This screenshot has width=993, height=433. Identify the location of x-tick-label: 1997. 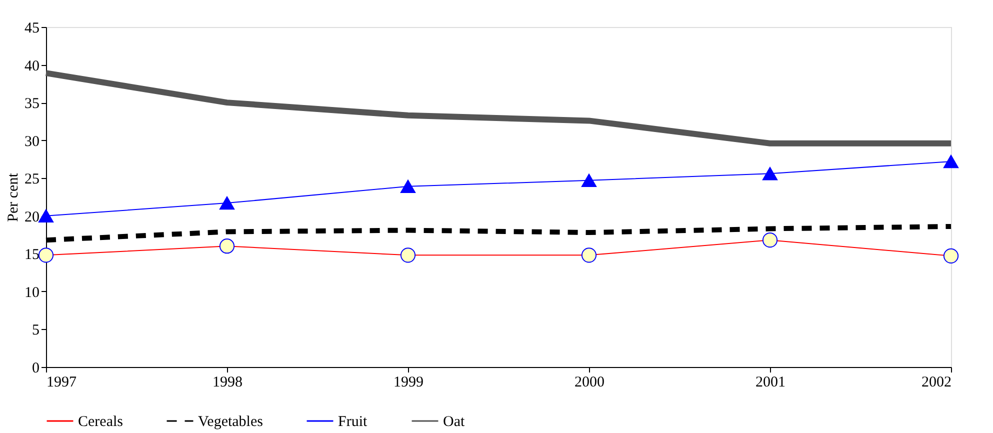
(61, 382).